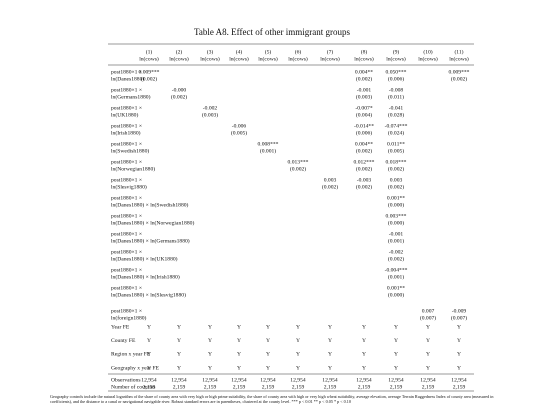 This screenshot has height=412, width=545. I want to click on coefficient: -0.000, so click(179, 90).